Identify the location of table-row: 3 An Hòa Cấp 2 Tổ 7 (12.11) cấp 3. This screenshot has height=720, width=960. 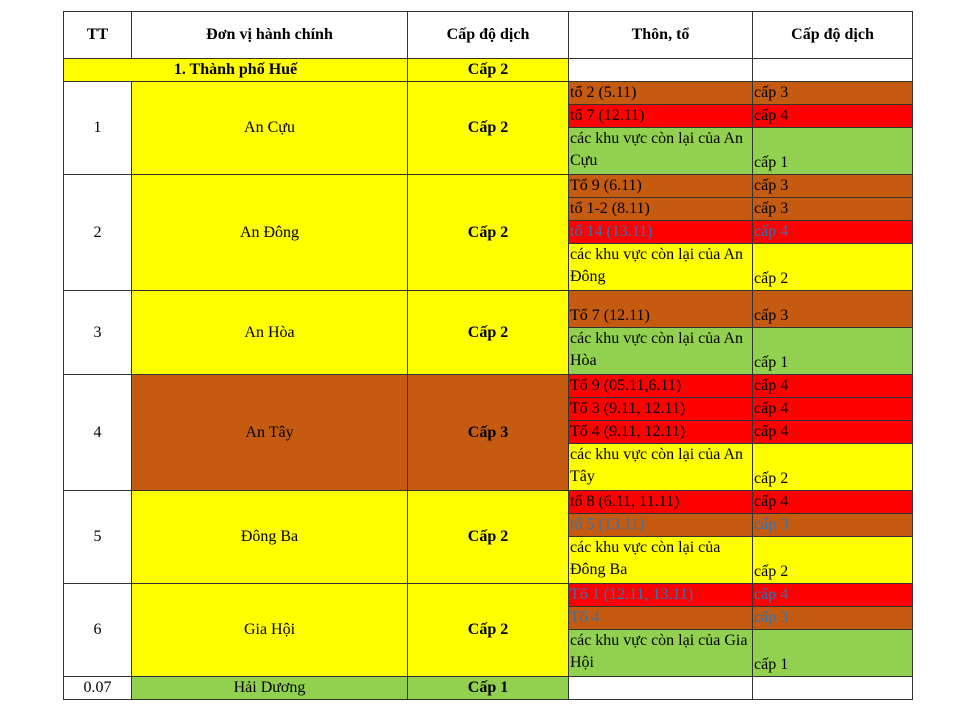
(488, 332).